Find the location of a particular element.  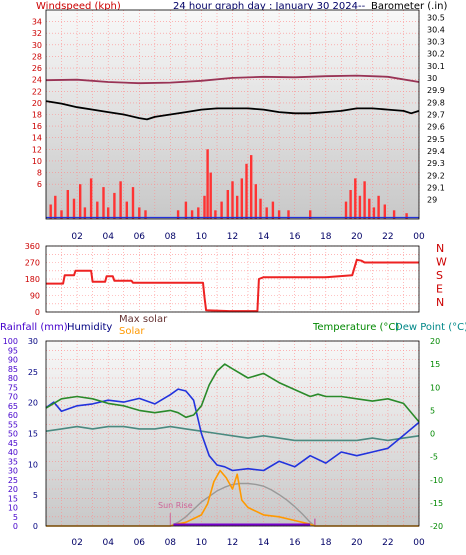

temp-ytick: 15 is located at coordinates (435, 364).